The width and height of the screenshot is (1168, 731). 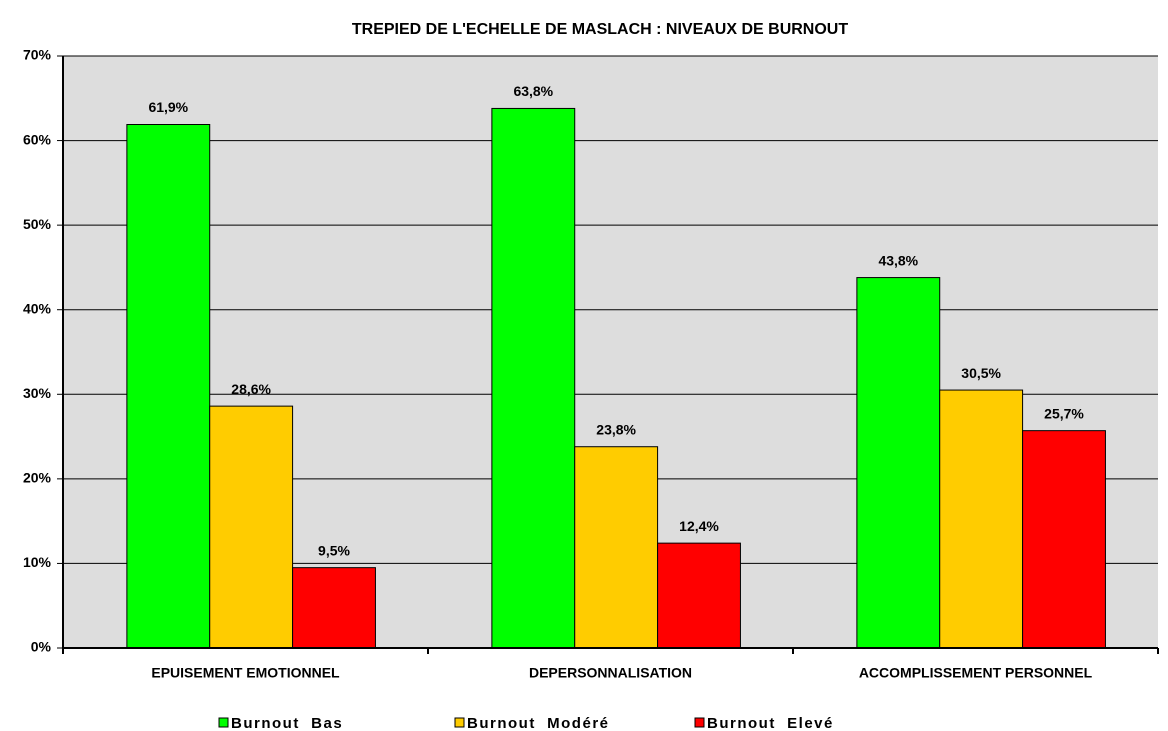 I want to click on data-label: 30,5%, so click(x=981, y=373).